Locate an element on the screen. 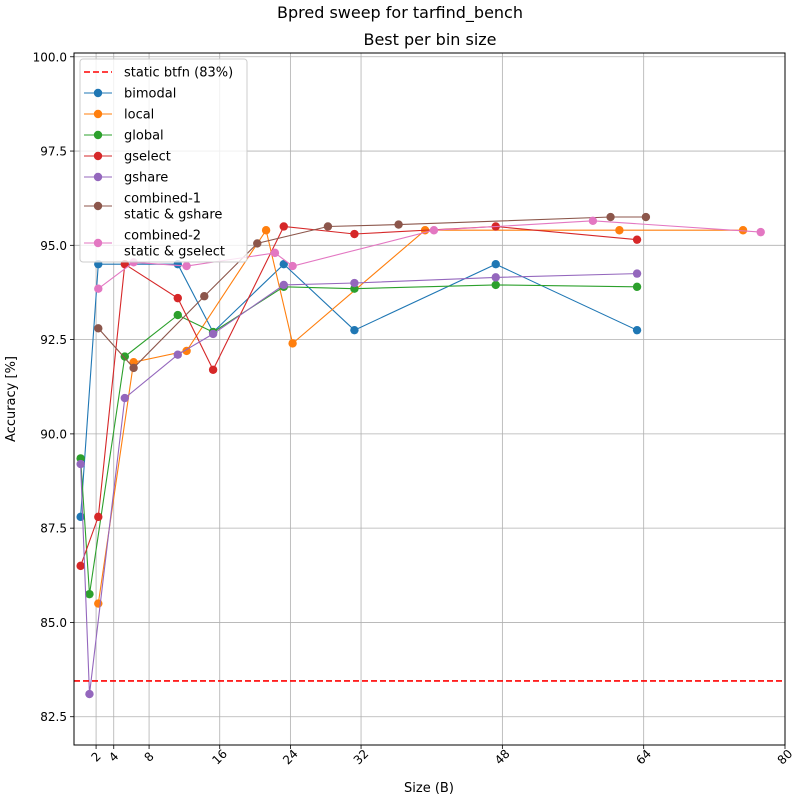  y-tick-label: 90.0 is located at coordinates (53, 434).